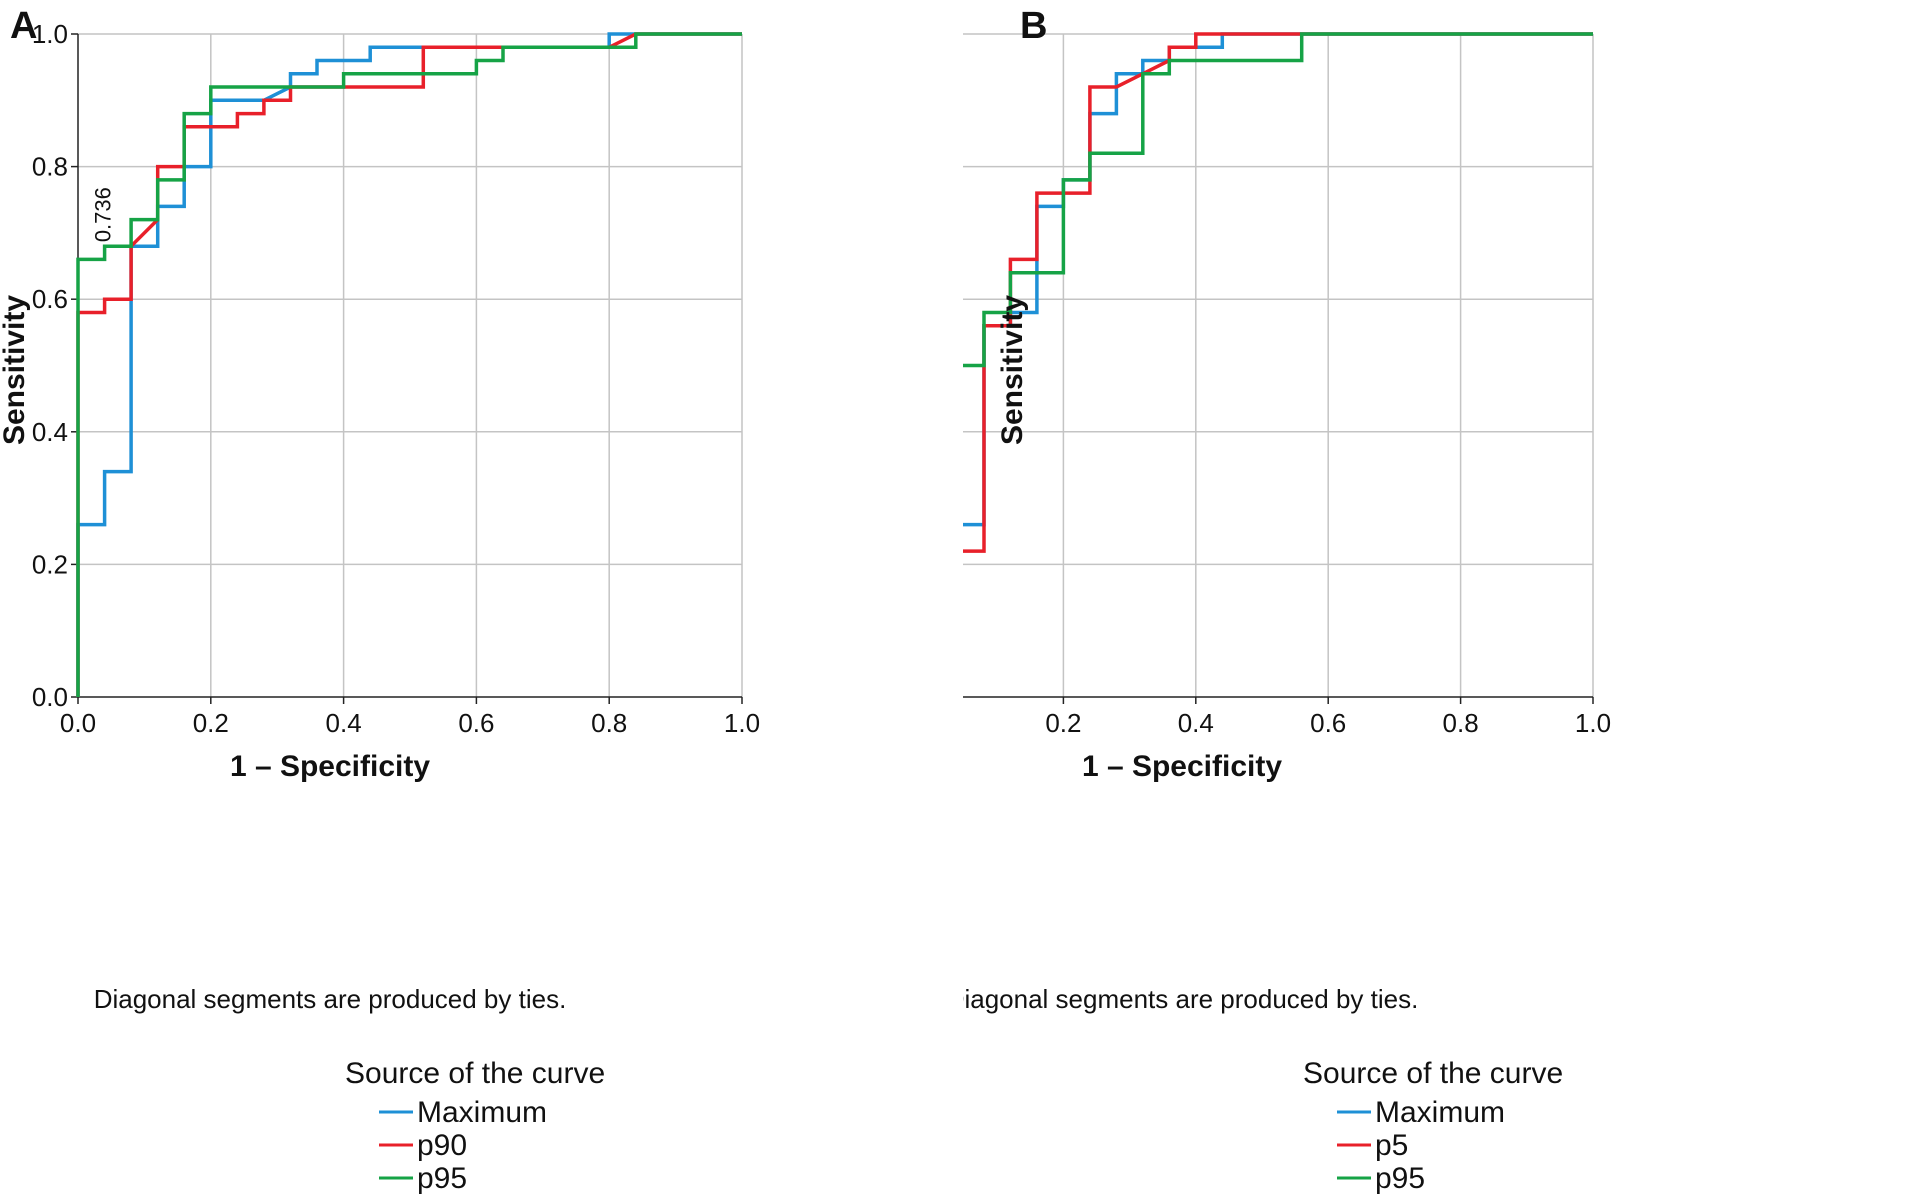  Describe the element at coordinates (78, 723) in the screenshot. I see `x-tick-label: 0.0` at that location.